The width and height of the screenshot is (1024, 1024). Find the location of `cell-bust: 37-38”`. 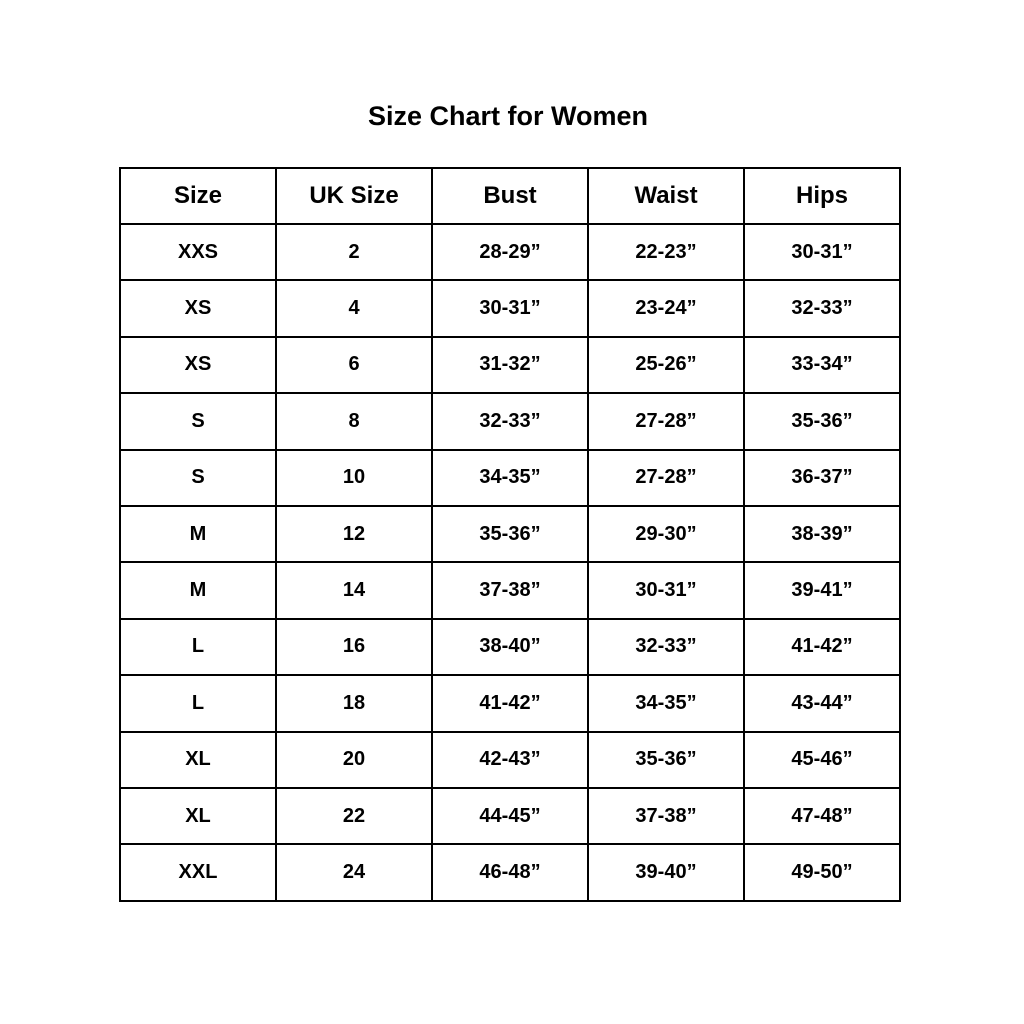

cell-bust: 37-38” is located at coordinates (510, 590).